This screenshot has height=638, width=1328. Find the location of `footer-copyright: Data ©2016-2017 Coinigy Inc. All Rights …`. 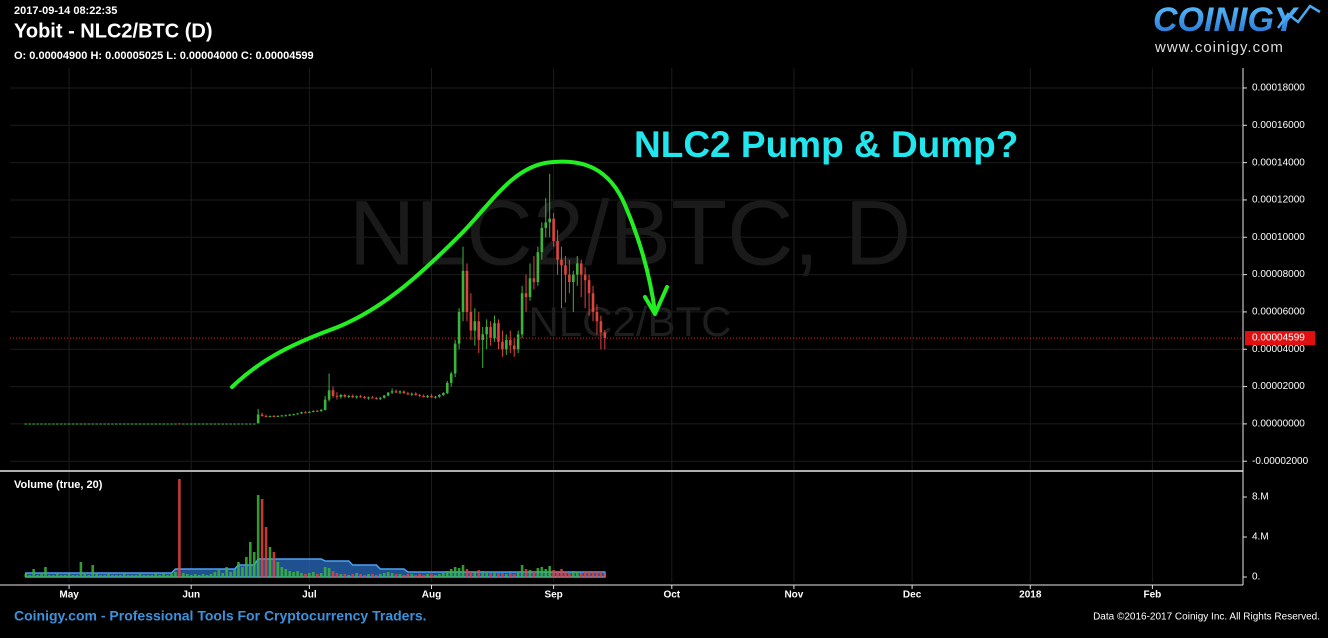

footer-copyright: Data ©2016-2017 Coinigy Inc. All Rights … is located at coordinates (1206, 617).